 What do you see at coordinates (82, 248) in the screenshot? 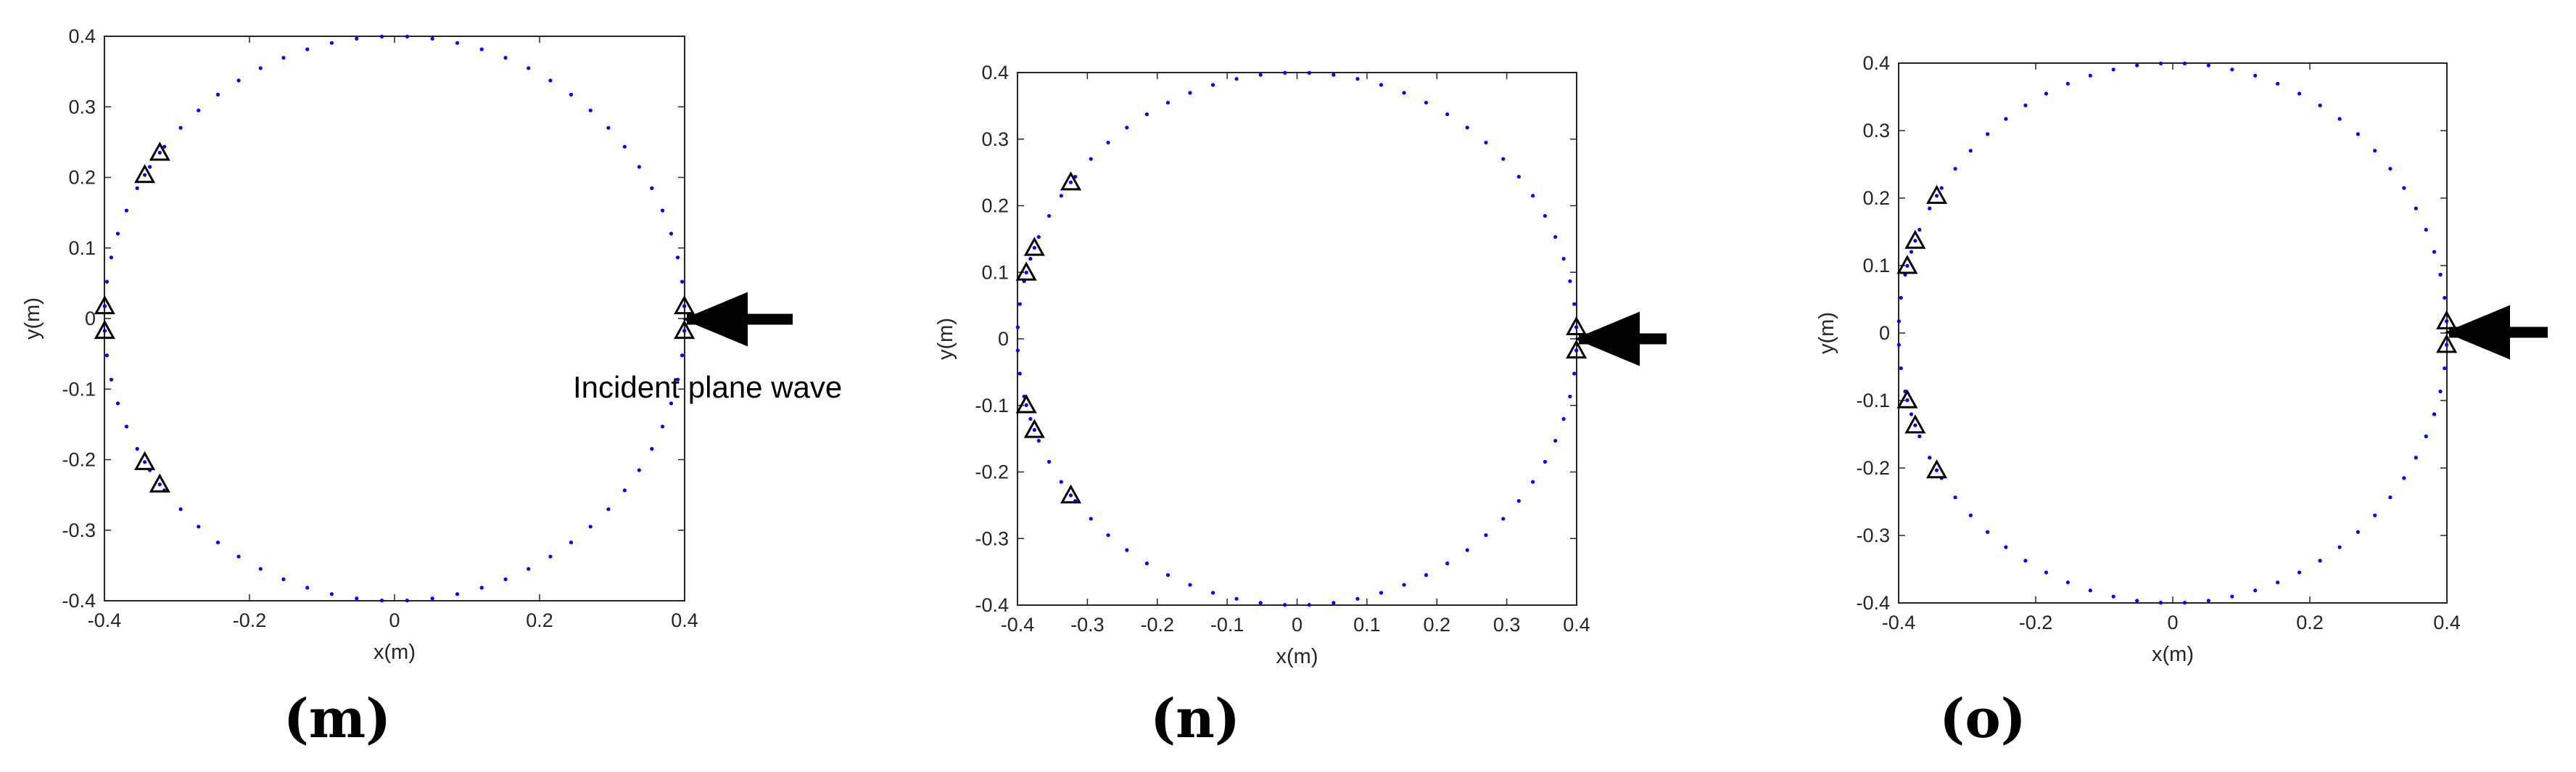
I see `y-tick-label: 0.1` at bounding box center [82, 248].